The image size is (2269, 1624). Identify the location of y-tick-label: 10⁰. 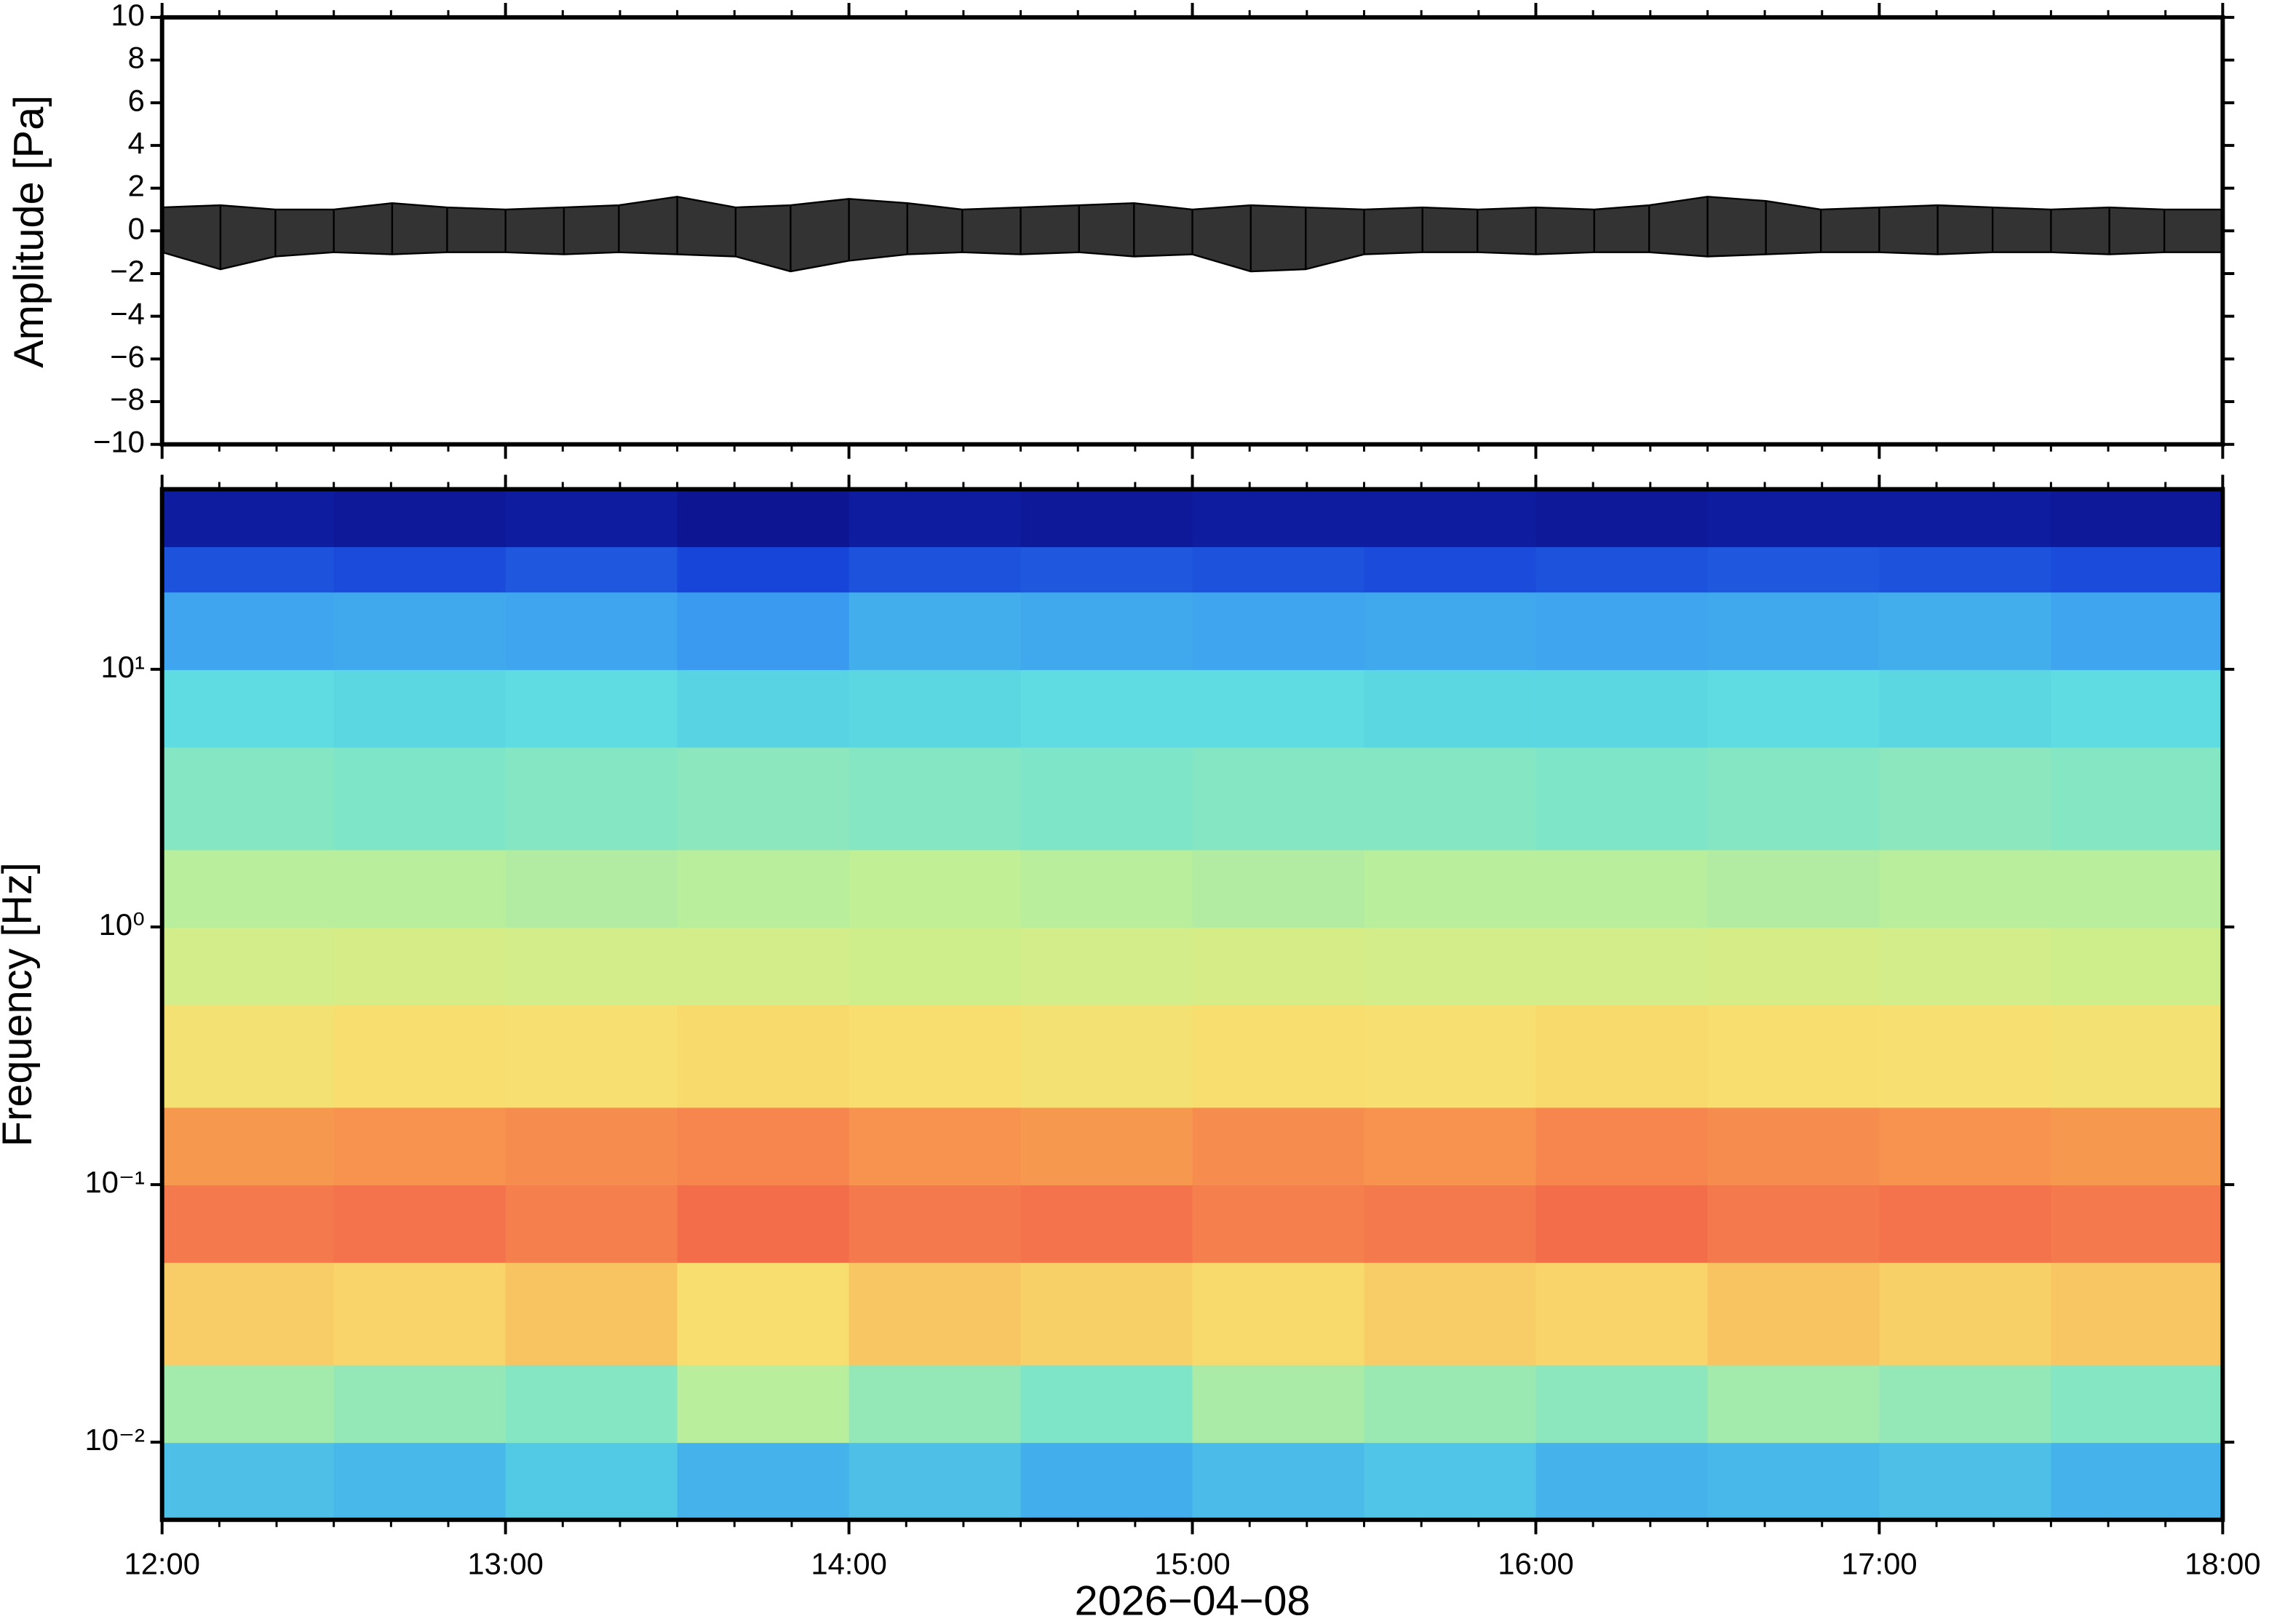
(122, 924).